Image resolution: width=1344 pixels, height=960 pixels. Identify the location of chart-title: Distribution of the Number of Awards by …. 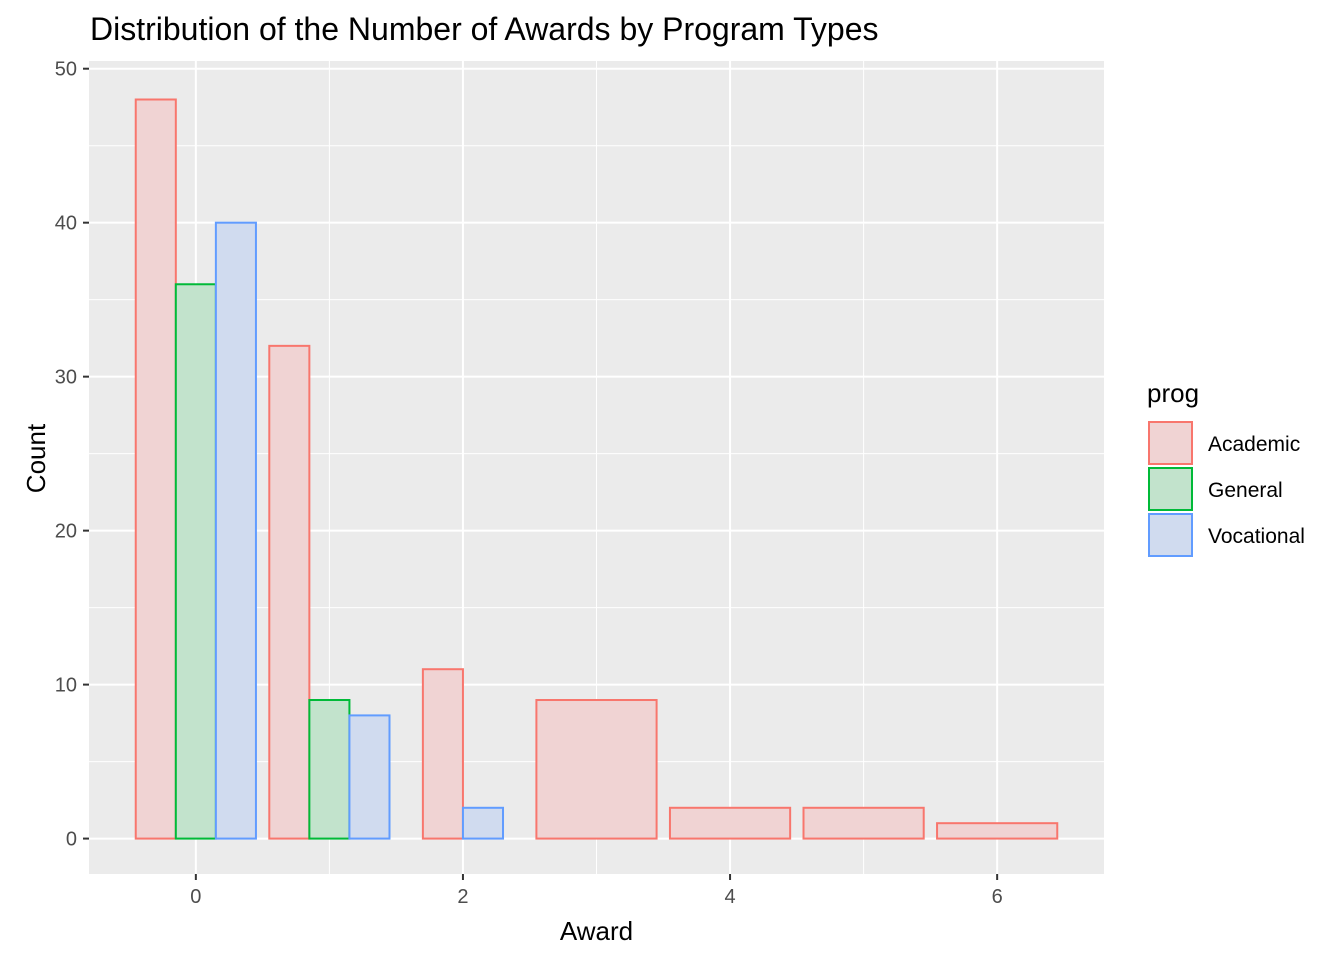
(484, 29).